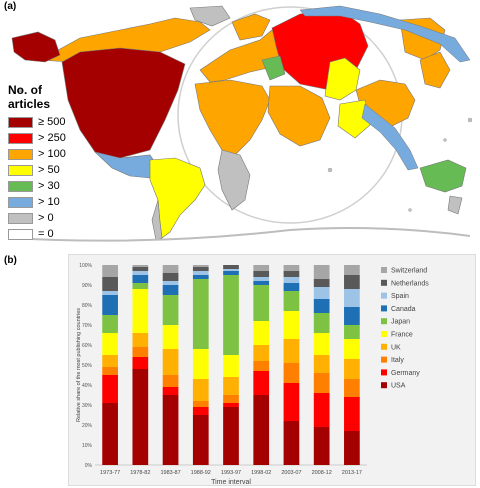 The height and width of the screenshot is (488, 480). I want to click on legend-label: Germany, so click(405, 373).